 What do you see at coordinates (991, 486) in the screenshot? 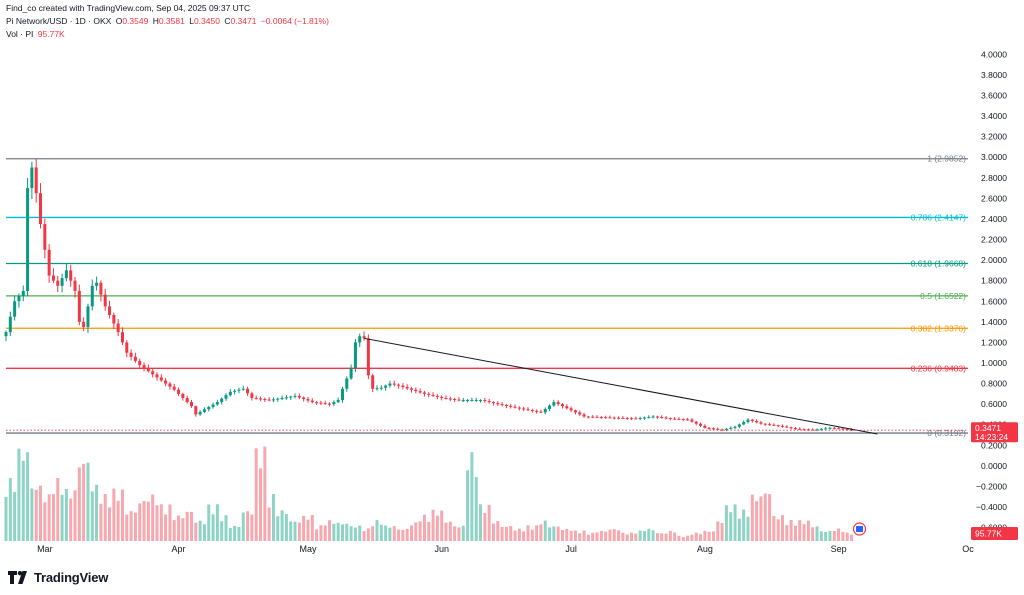
I see `price-tick-label: −0.2000` at bounding box center [991, 486].